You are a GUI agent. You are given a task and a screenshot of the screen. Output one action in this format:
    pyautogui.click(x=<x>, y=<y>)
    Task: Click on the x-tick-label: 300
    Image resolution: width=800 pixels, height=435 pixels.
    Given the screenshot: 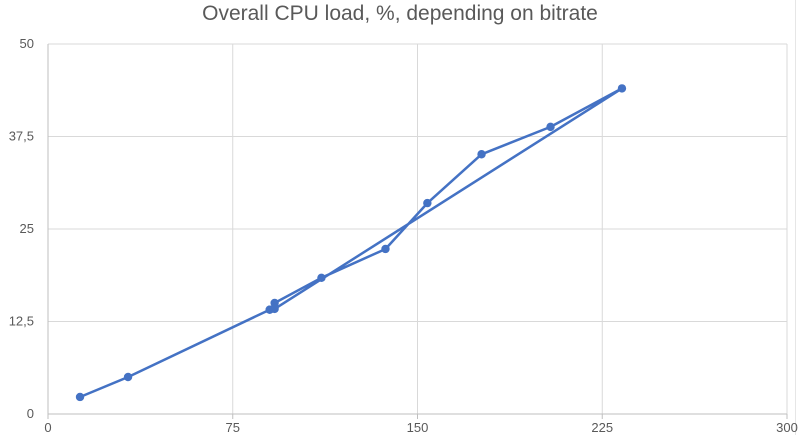 What is the action you would take?
    pyautogui.click(x=787, y=427)
    